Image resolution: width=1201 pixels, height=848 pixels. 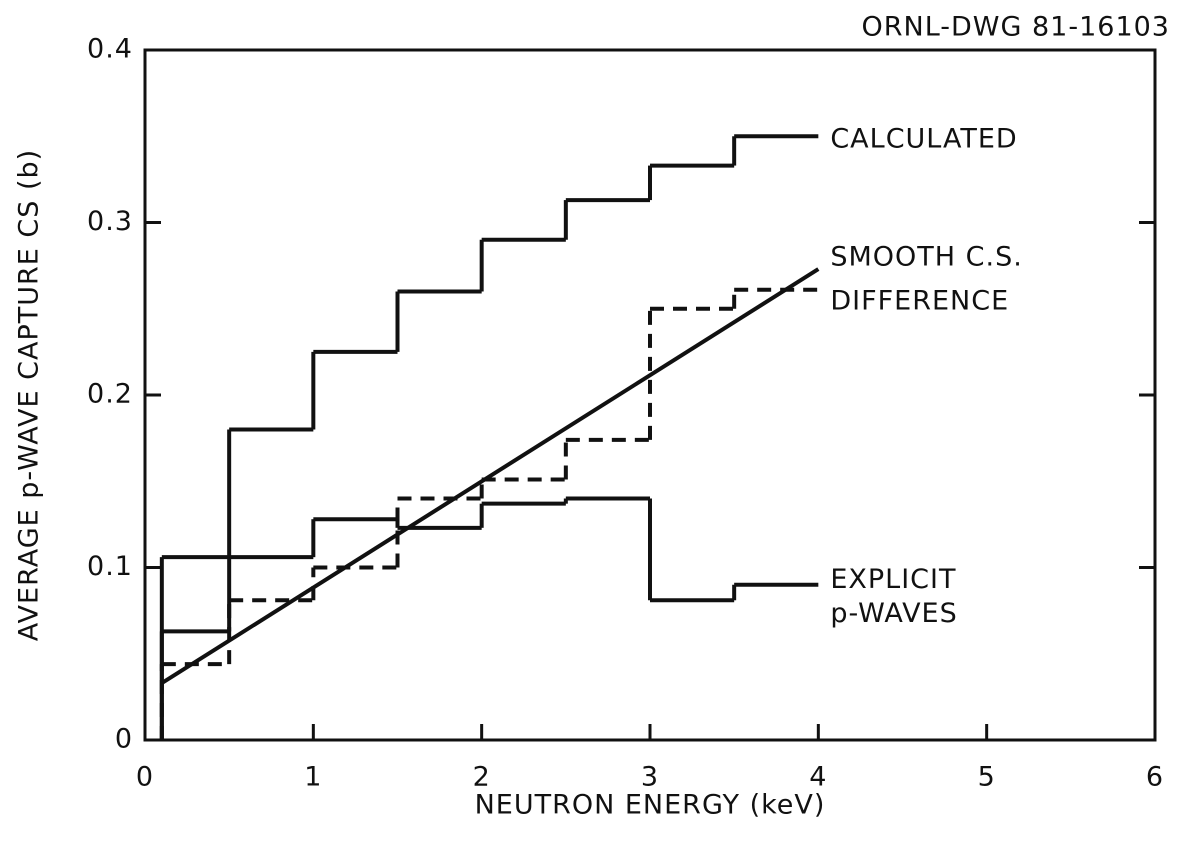 What do you see at coordinates (898, 579) in the screenshot?
I see `series-label-line: EXPLICIT` at bounding box center [898, 579].